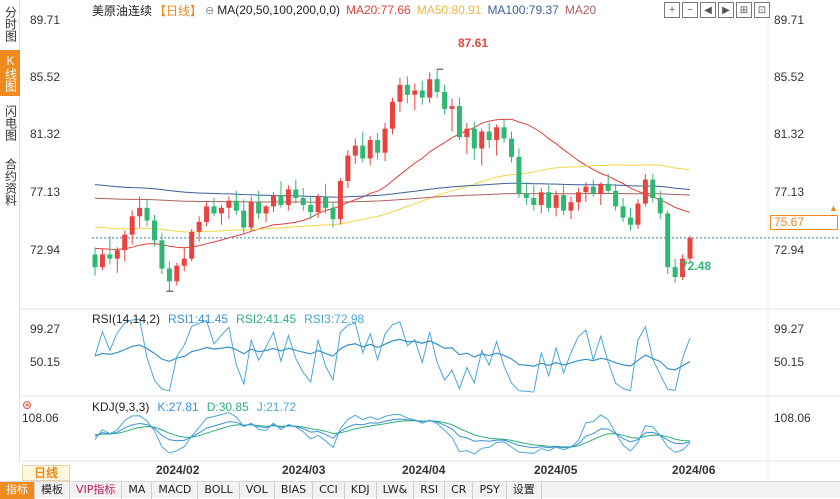  I want to click on instrument-title: 美原油连续, so click(122, 10).